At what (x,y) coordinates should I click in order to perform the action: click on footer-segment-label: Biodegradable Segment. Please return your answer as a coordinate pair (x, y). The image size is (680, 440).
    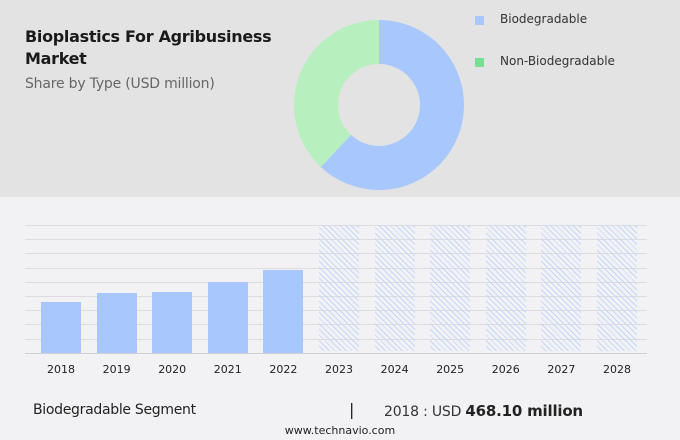
    Looking at the image, I should click on (114, 410).